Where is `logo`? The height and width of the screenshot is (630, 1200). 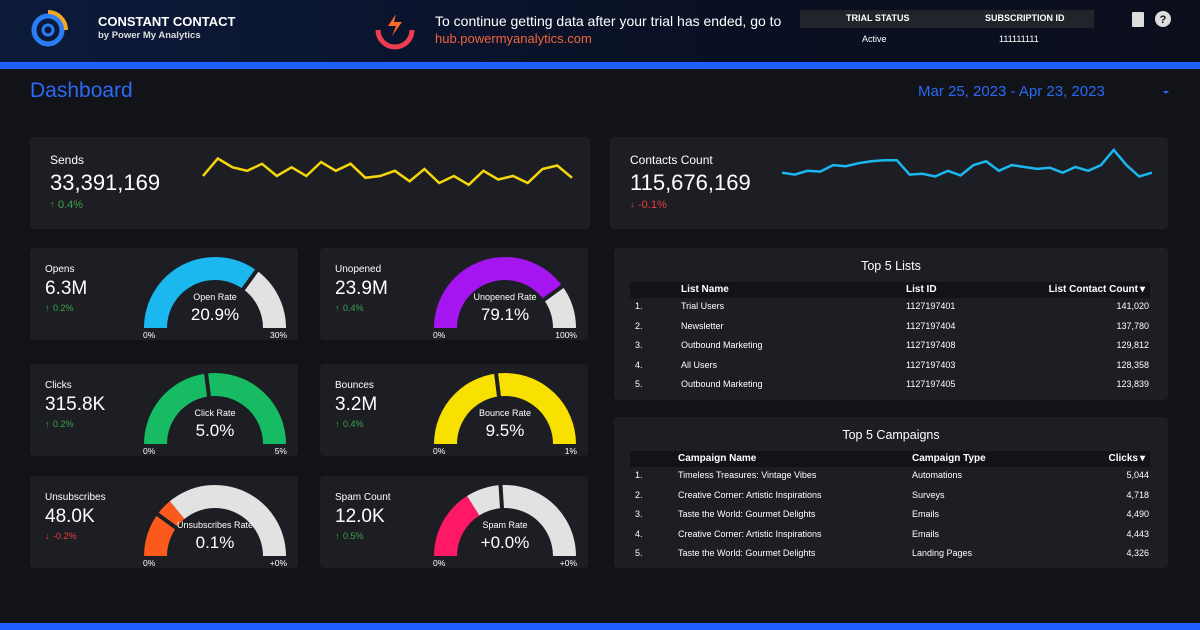 logo is located at coordinates (48, 30).